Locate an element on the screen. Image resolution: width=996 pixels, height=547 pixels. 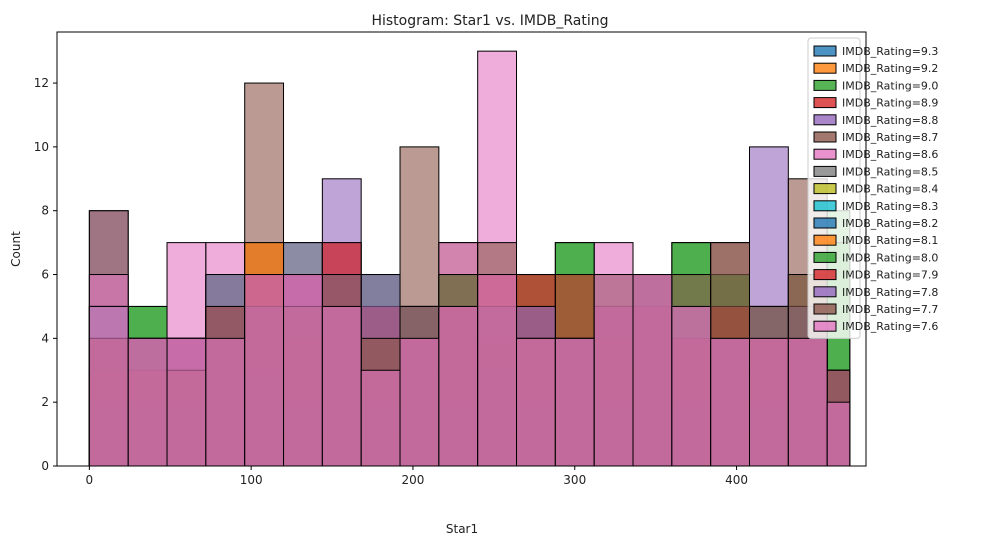
bar-IMDB_Rating=7.6-bin-18 is located at coordinates (807, 402).